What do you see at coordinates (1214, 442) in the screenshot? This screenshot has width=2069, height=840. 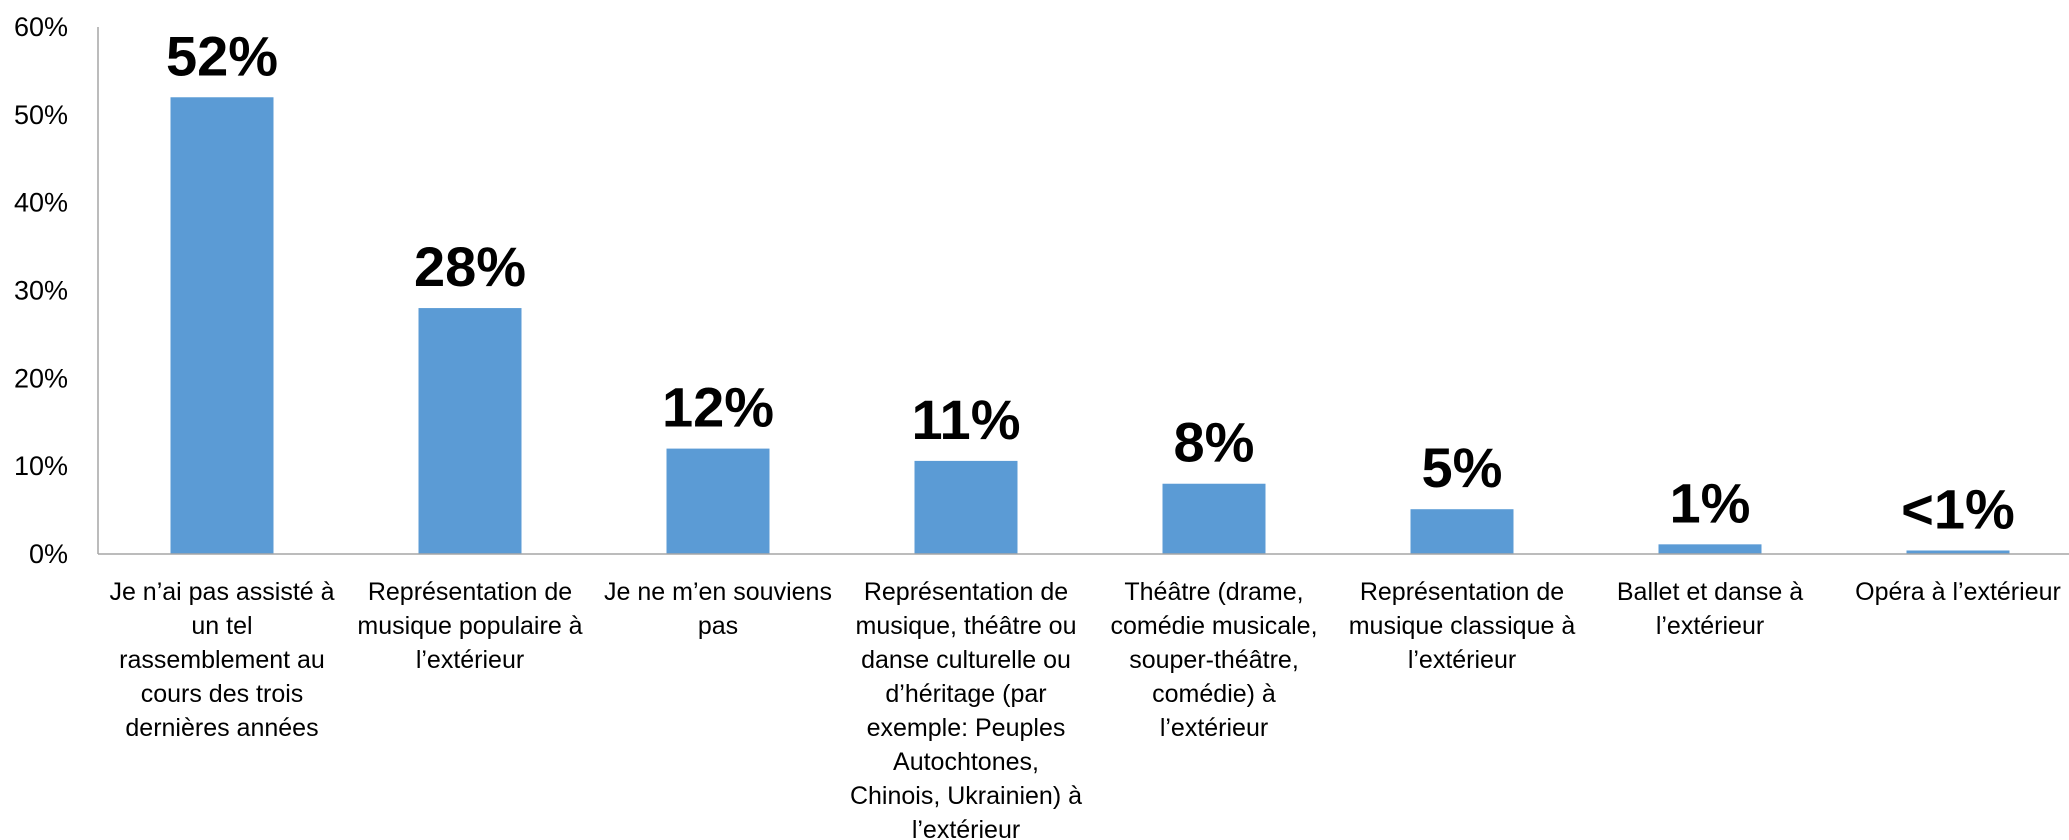 I see `data-label: 8%` at bounding box center [1214, 442].